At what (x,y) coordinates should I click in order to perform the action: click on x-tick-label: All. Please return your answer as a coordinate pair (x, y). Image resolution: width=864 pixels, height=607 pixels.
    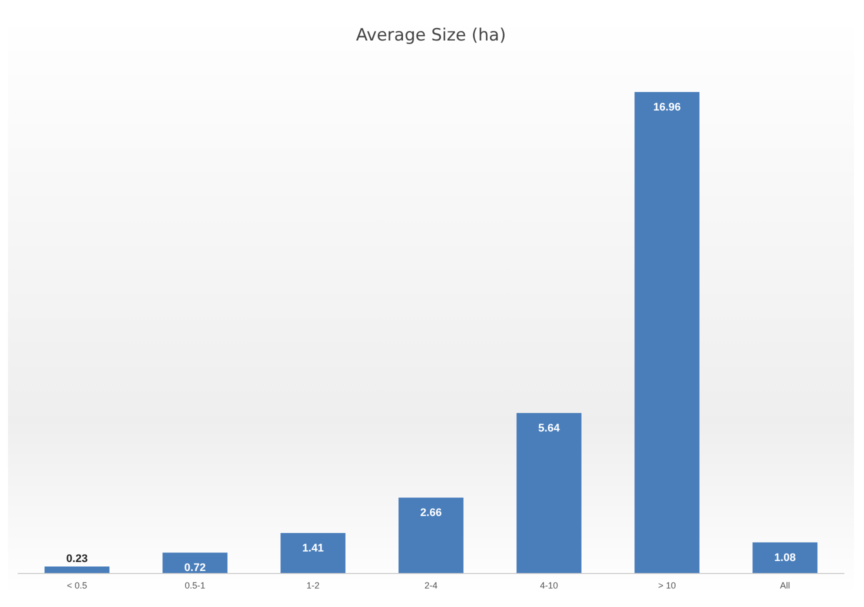
    Looking at the image, I should click on (785, 585).